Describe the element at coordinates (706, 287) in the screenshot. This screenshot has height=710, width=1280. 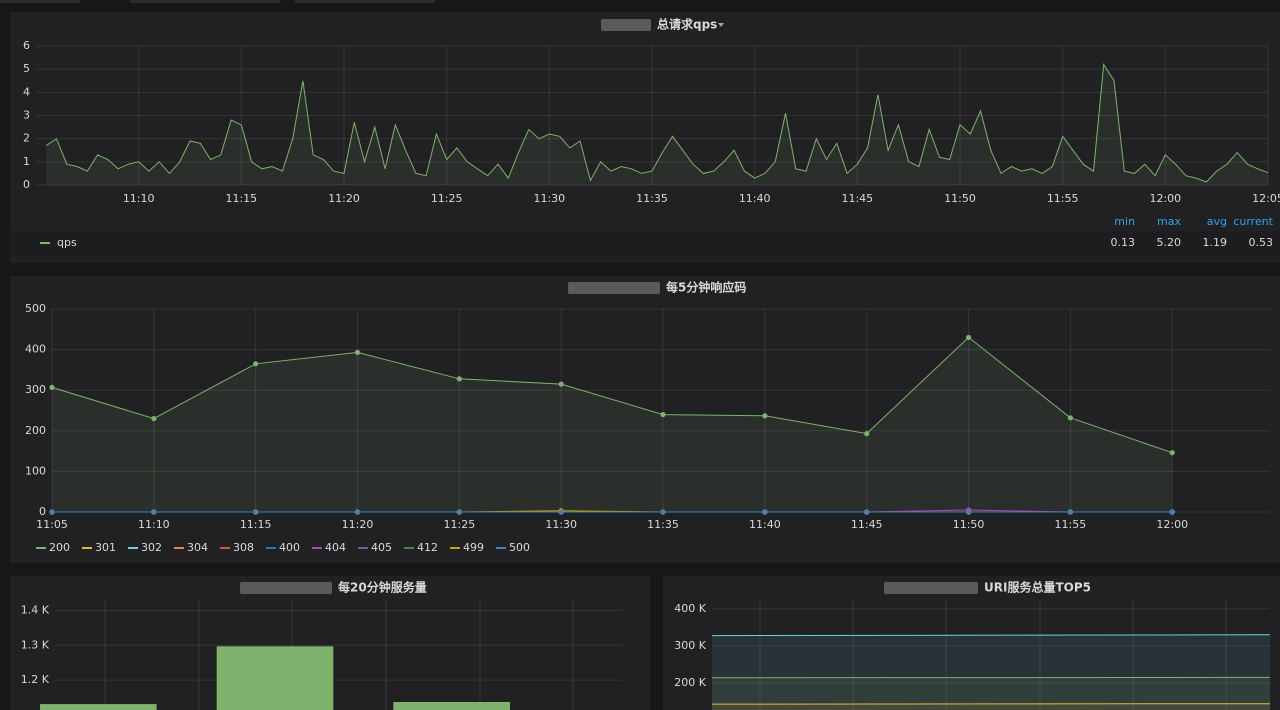
I see `panel-title: 每5分钟响应码` at that location.